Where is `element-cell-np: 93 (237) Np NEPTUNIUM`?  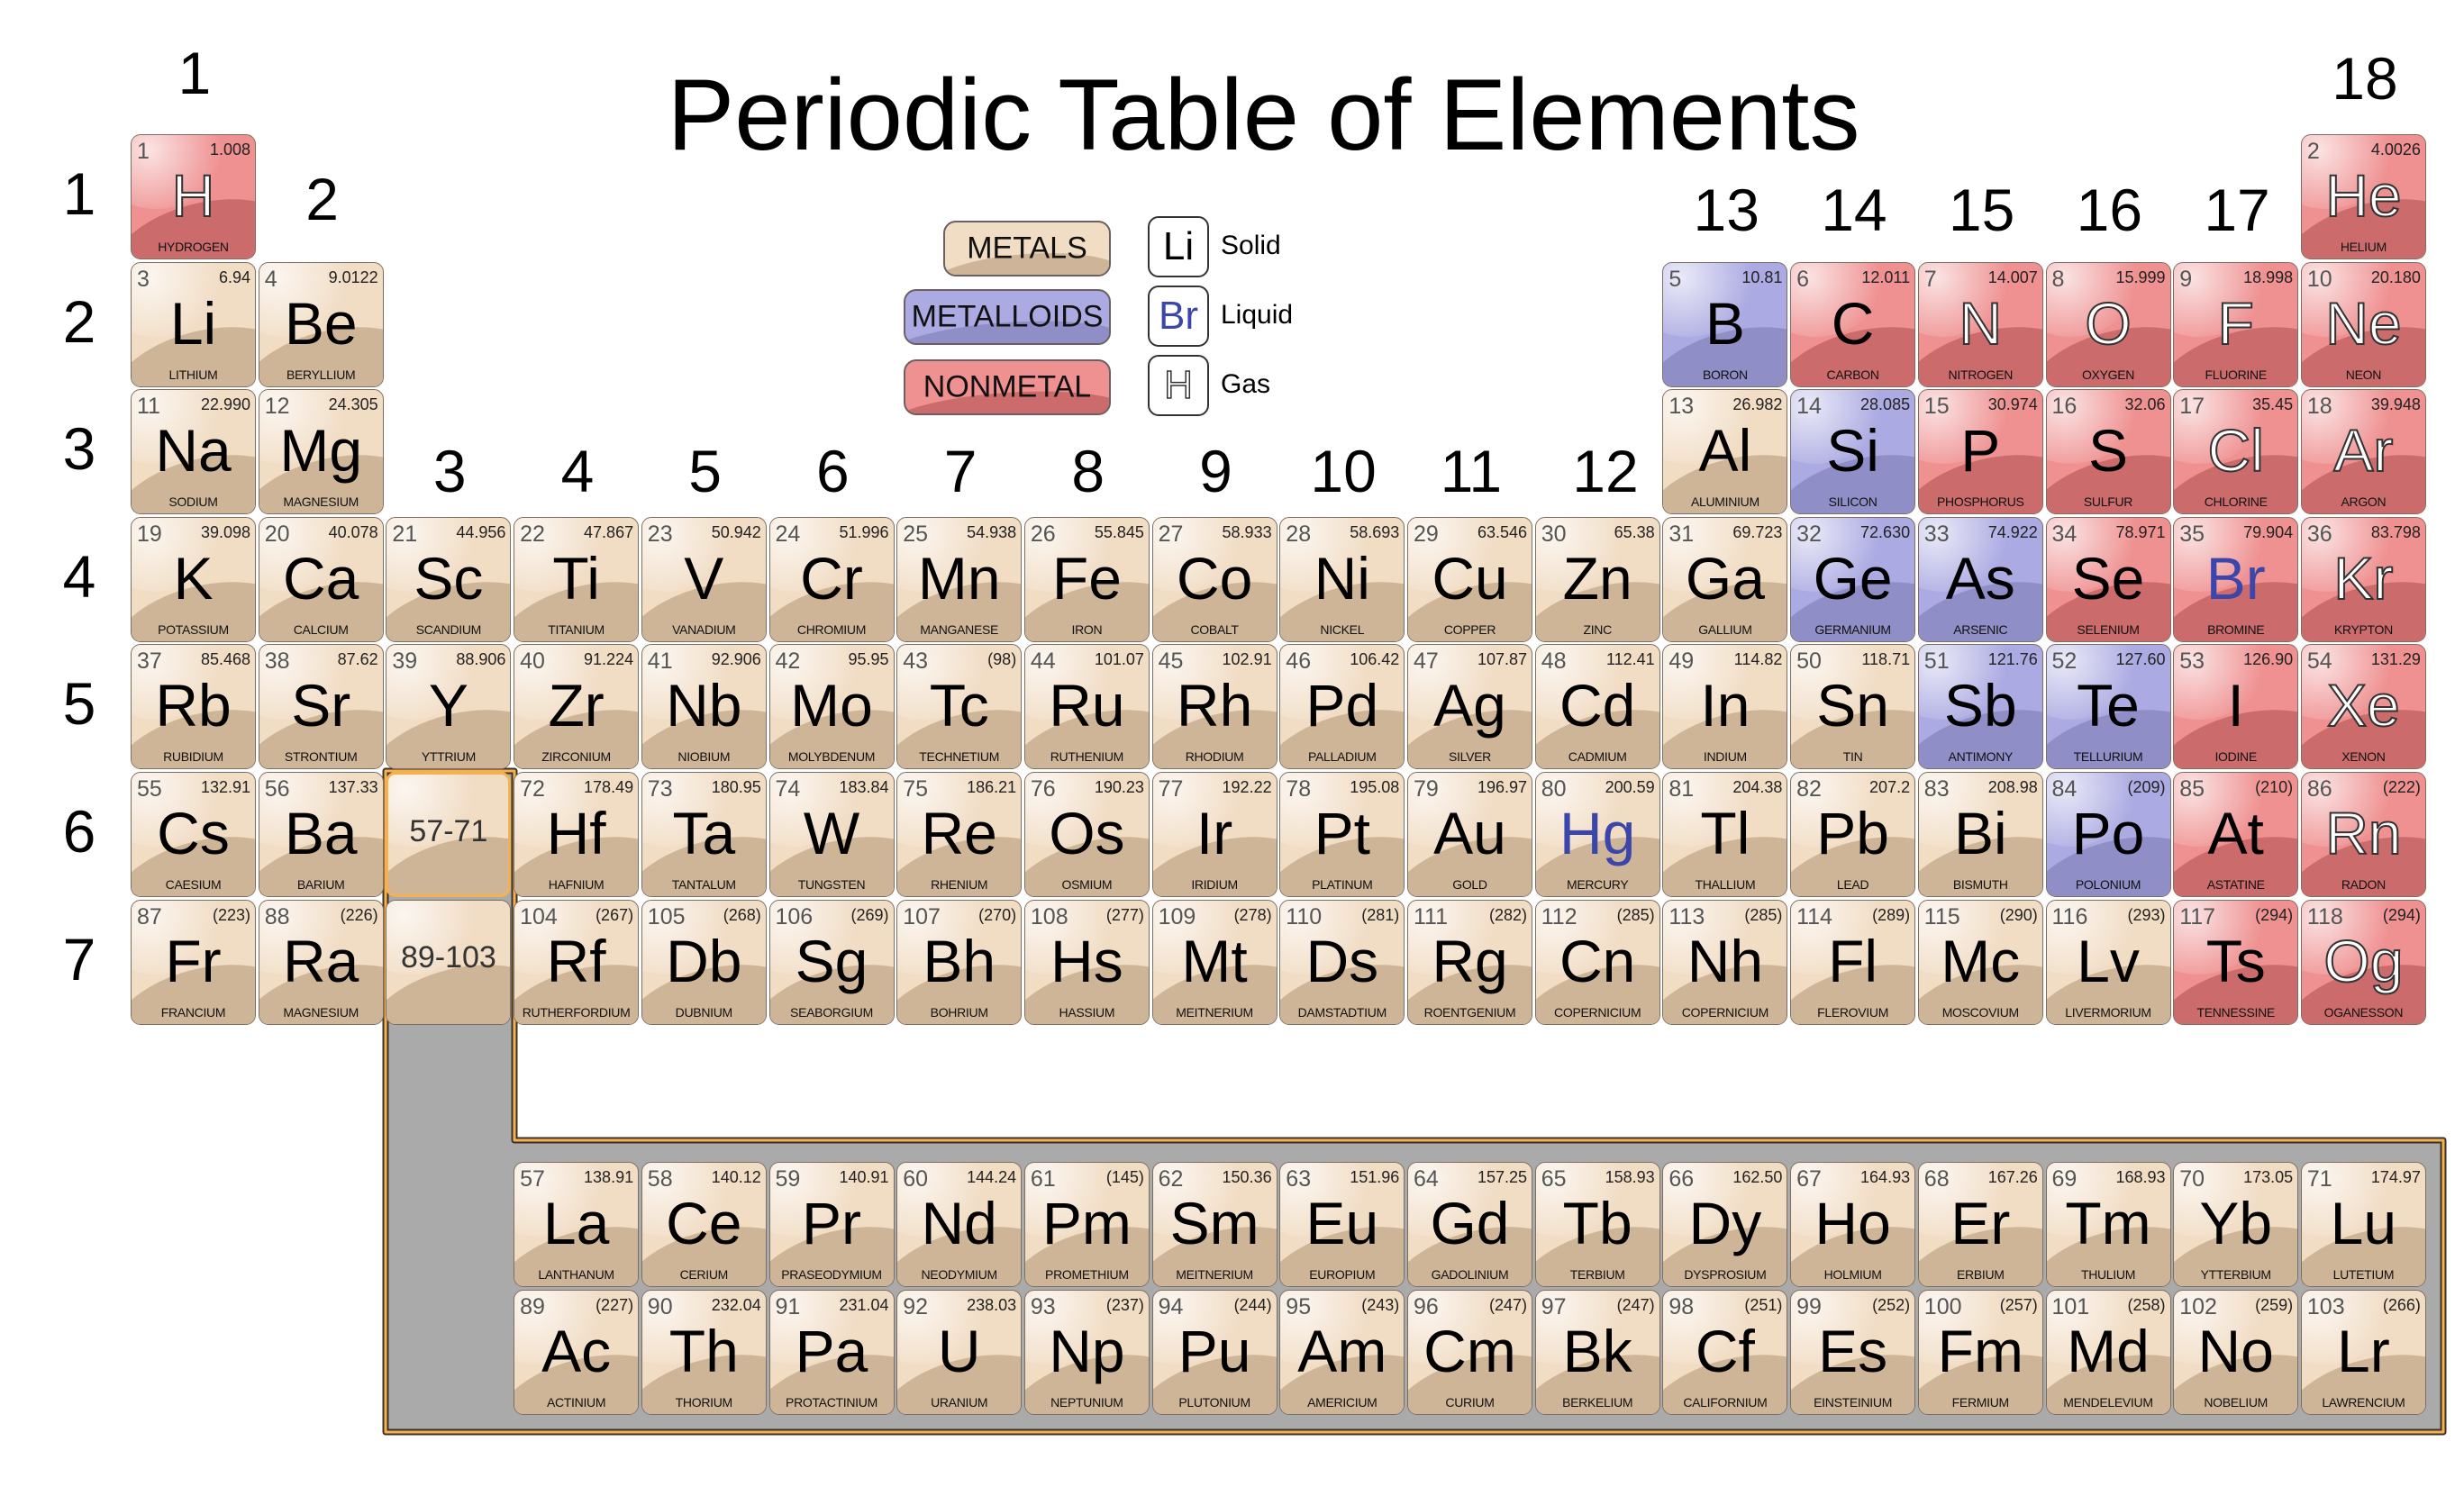 element-cell-np: 93 (237) Np NEPTUNIUM is located at coordinates (1086, 1352).